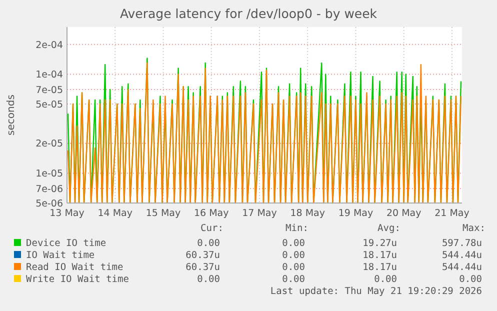  Describe the element at coordinates (308, 213) in the screenshot. I see `x-tick-label: 18 May` at that location.